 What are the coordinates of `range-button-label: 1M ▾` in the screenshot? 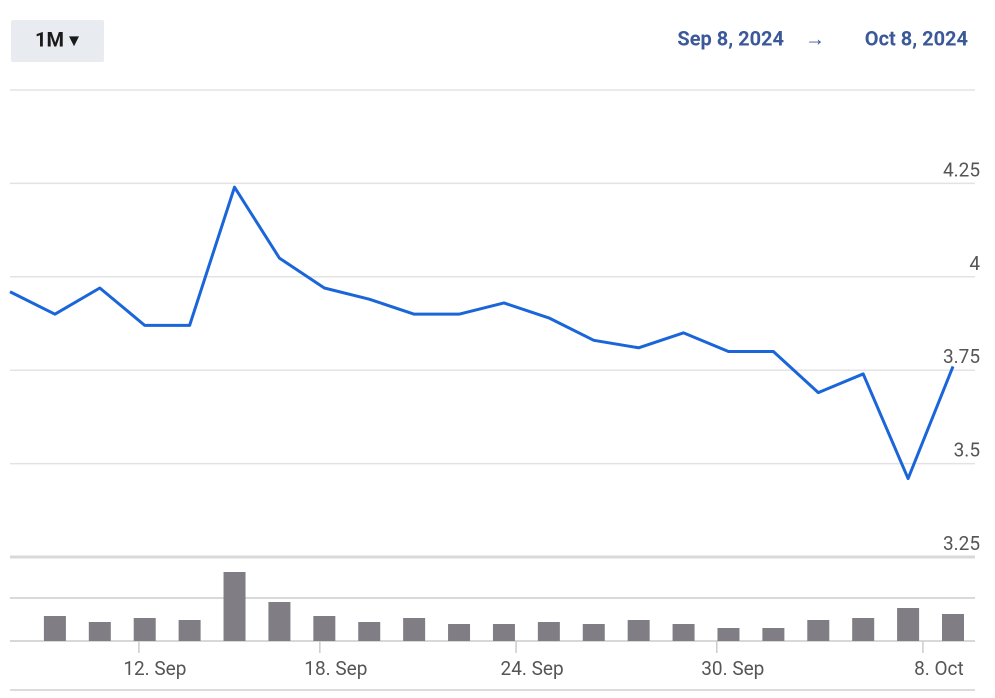 It's located at (57, 39).